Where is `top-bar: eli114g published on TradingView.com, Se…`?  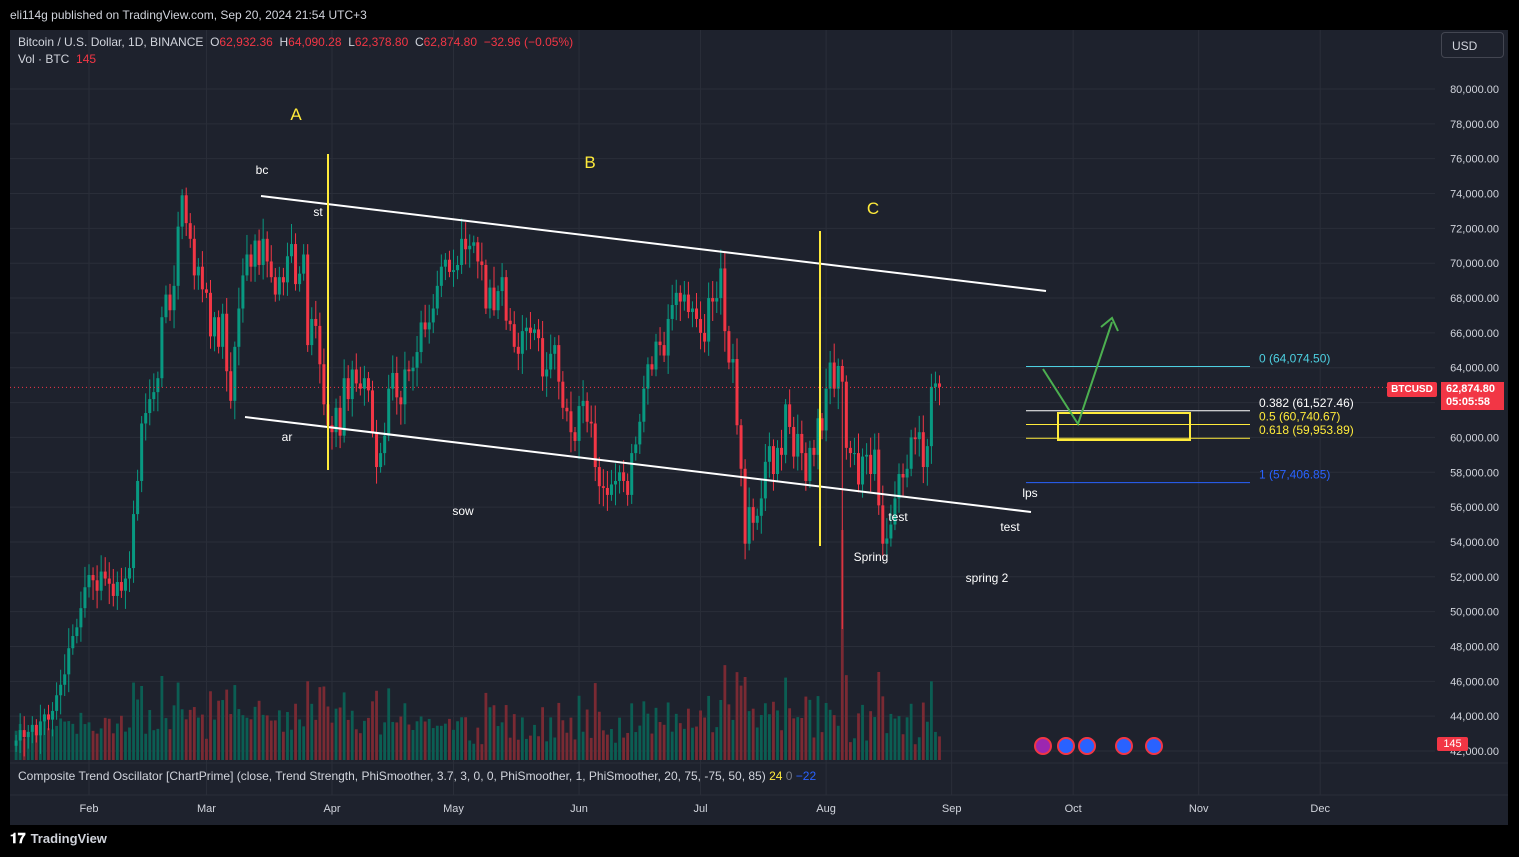 top-bar: eli114g published on TradingView.com, Se… is located at coordinates (759, 15).